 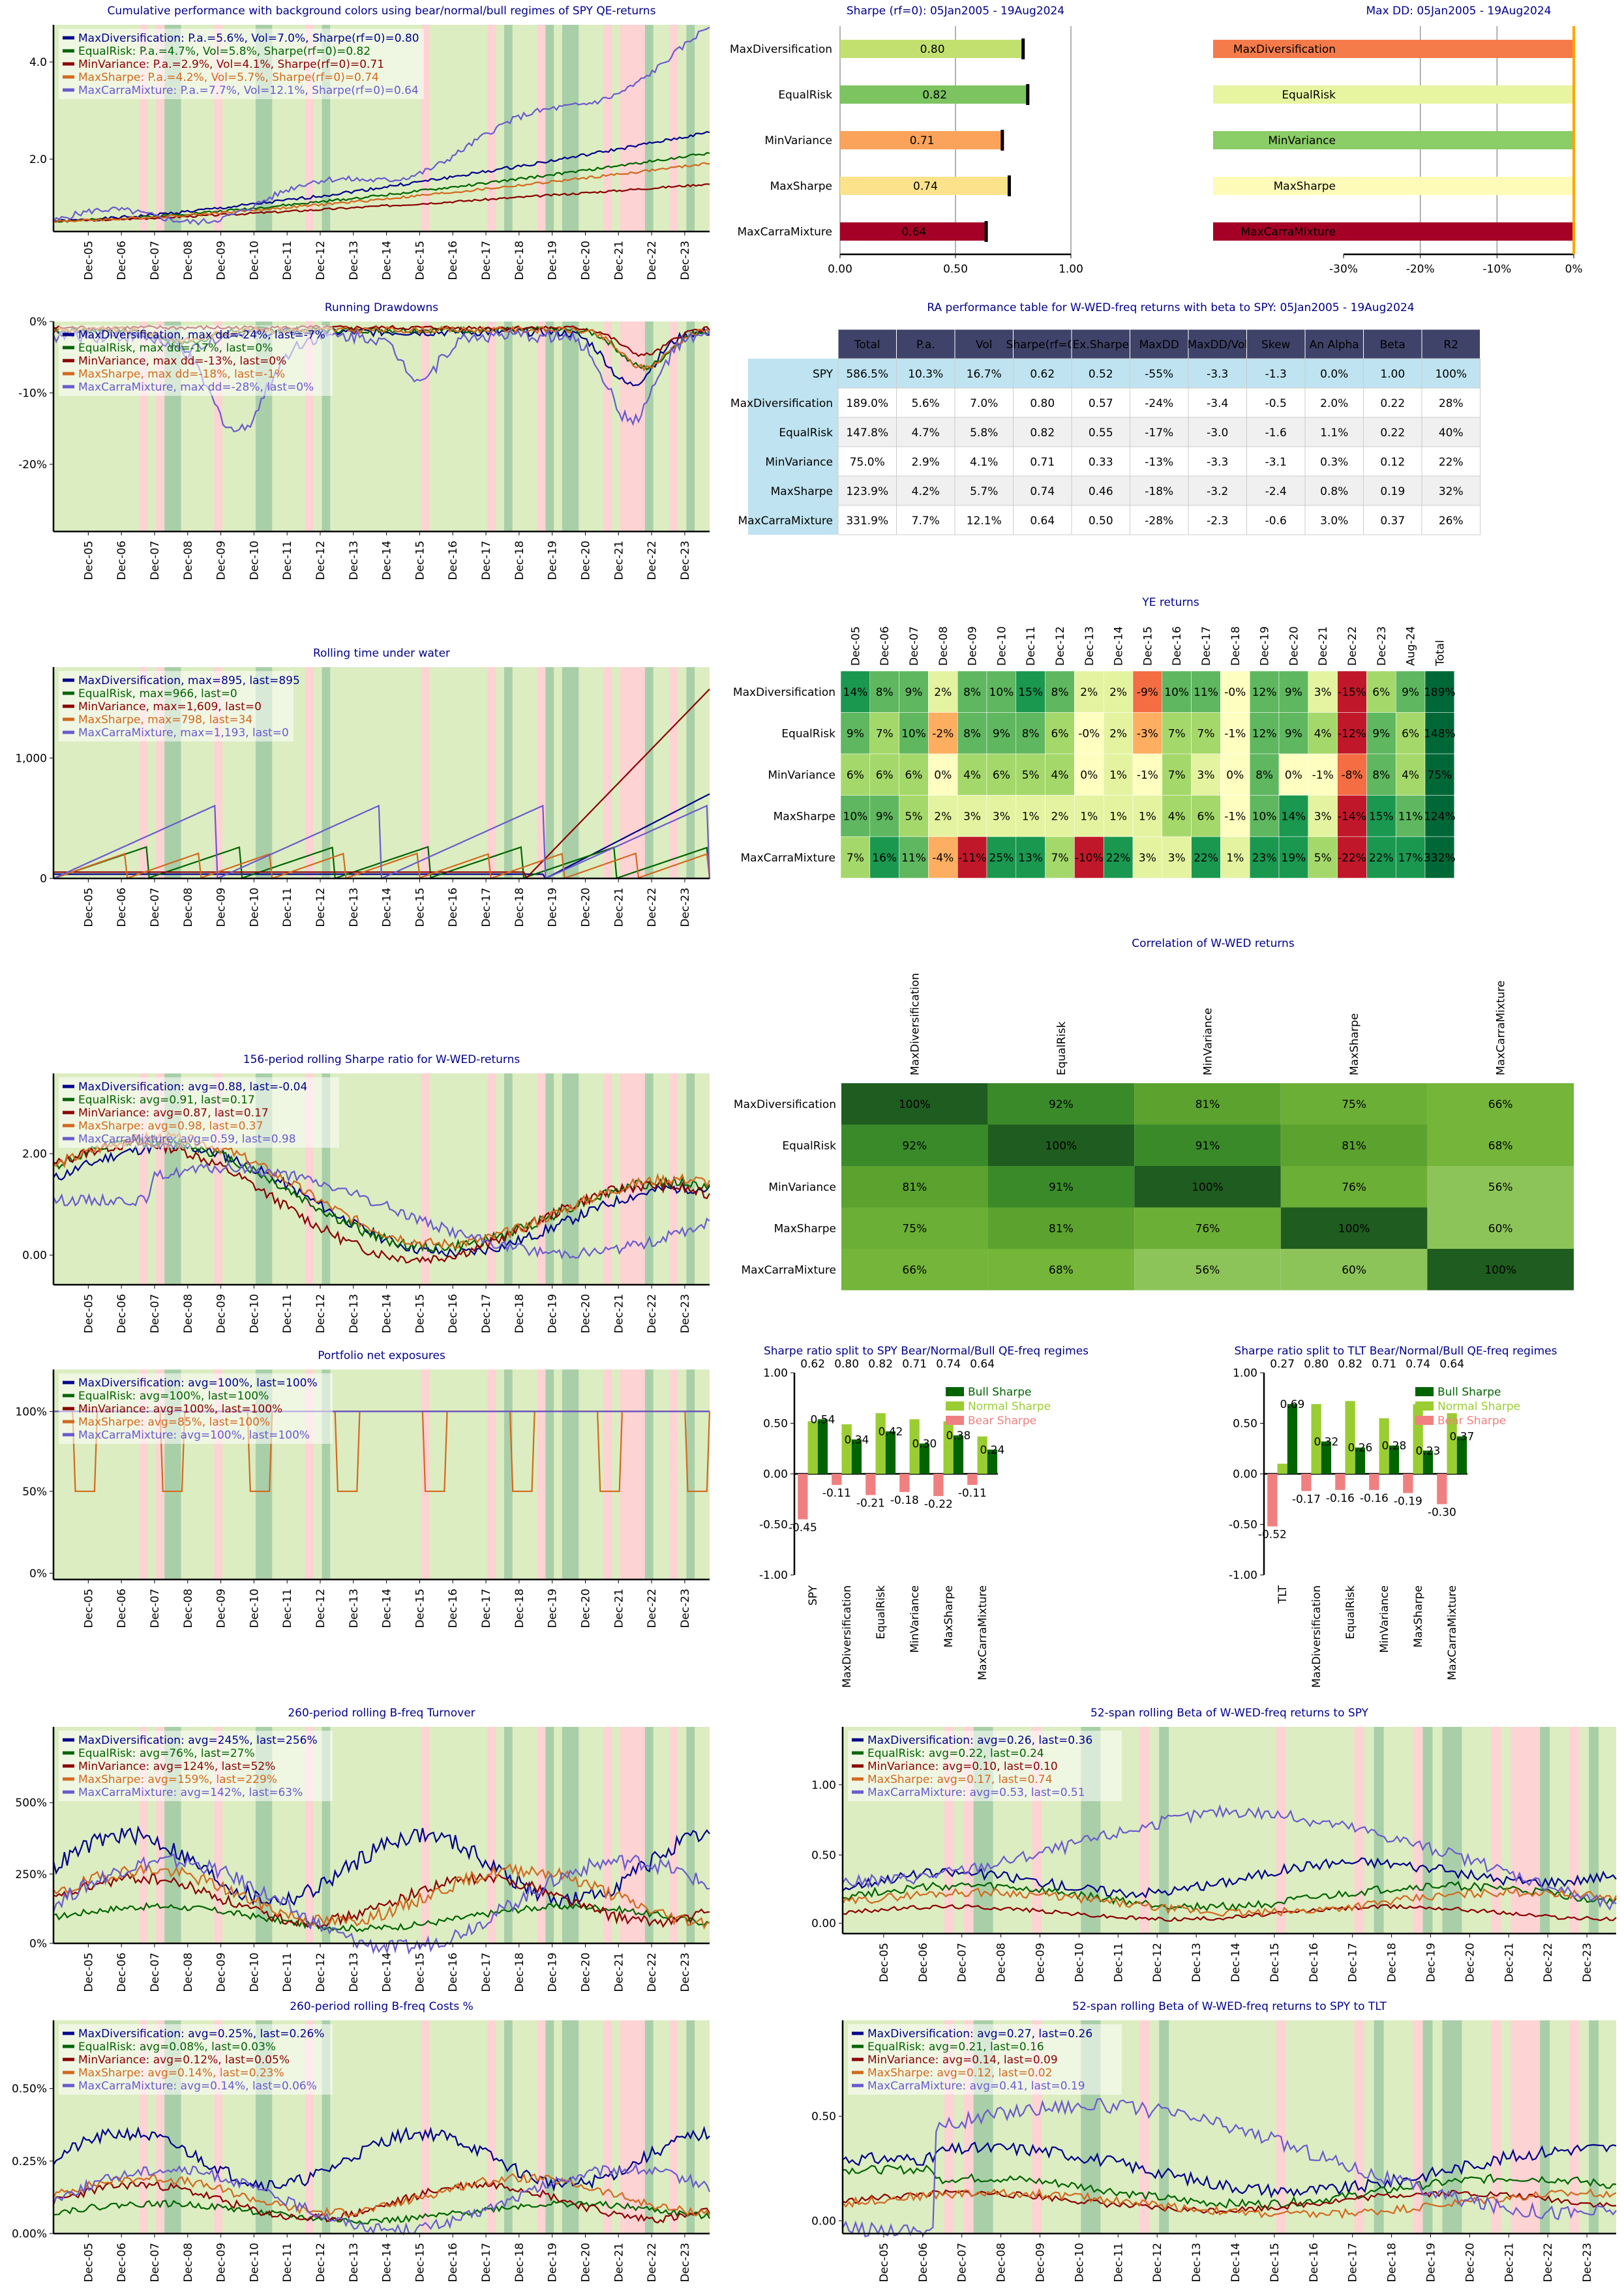 What do you see at coordinates (1340, 1482) in the screenshot?
I see `bar-bear` at bounding box center [1340, 1482].